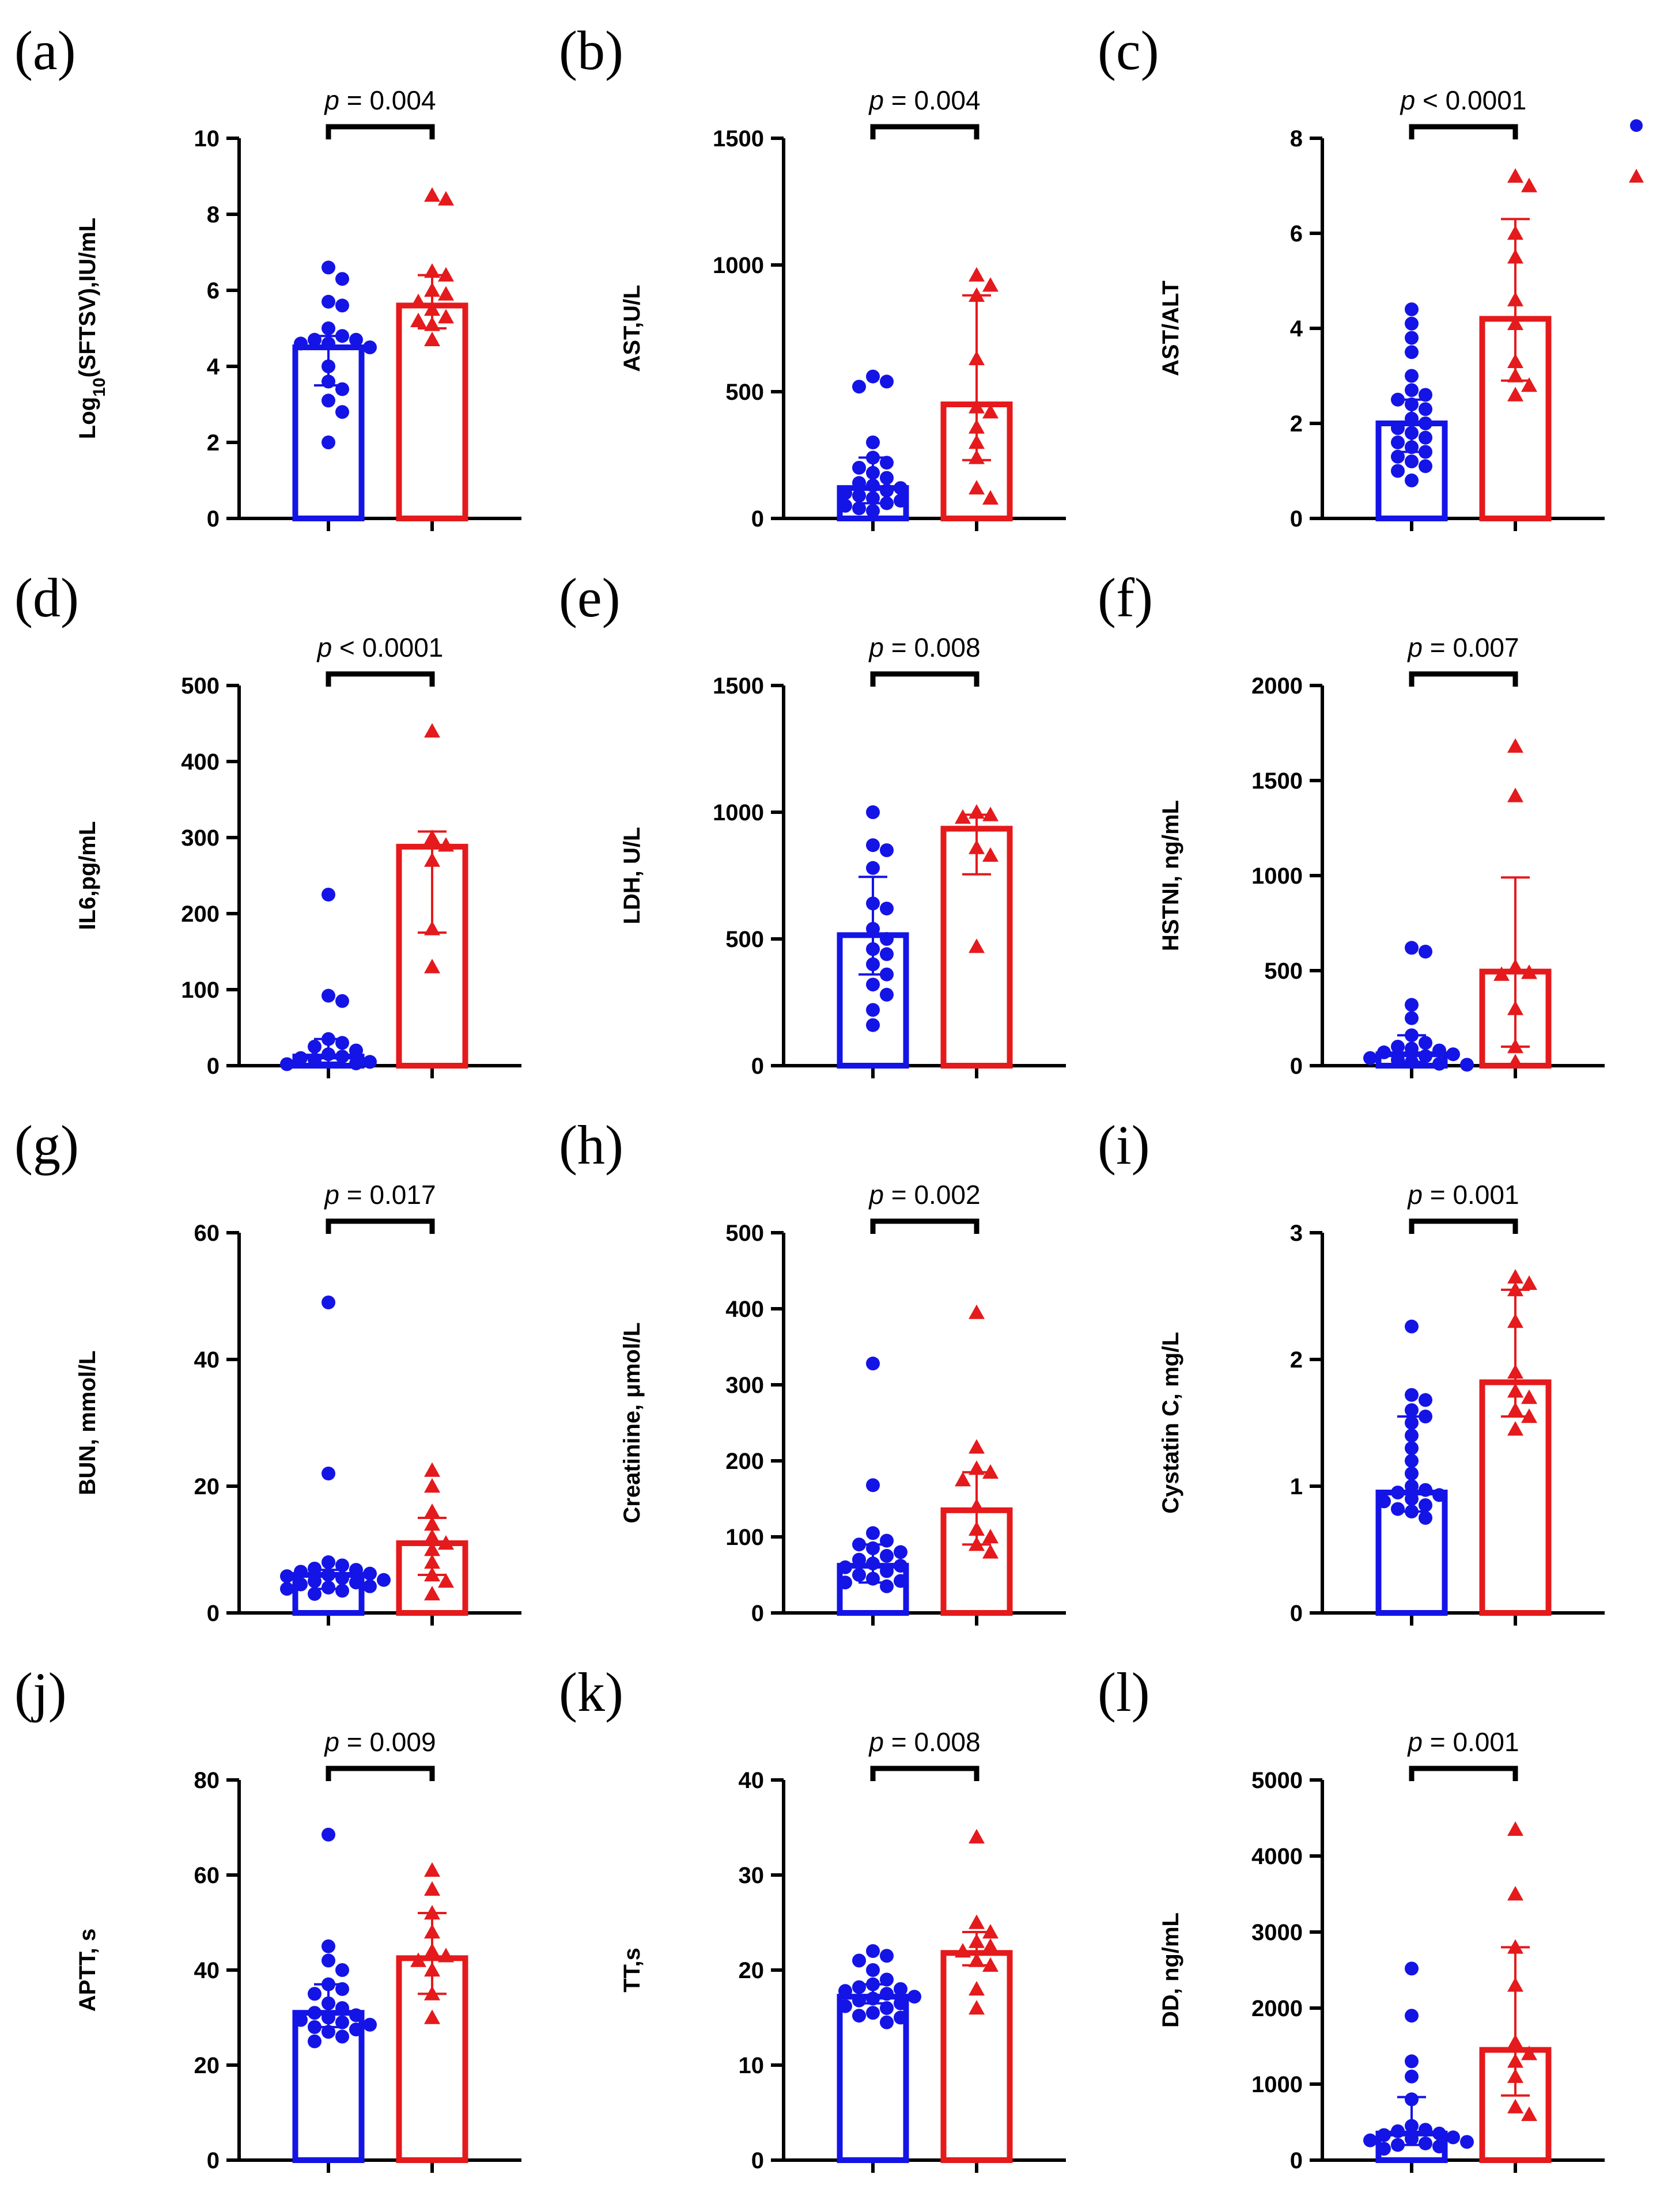  Describe the element at coordinates (1125, 597) in the screenshot. I see `panel-label: (f)` at that location.